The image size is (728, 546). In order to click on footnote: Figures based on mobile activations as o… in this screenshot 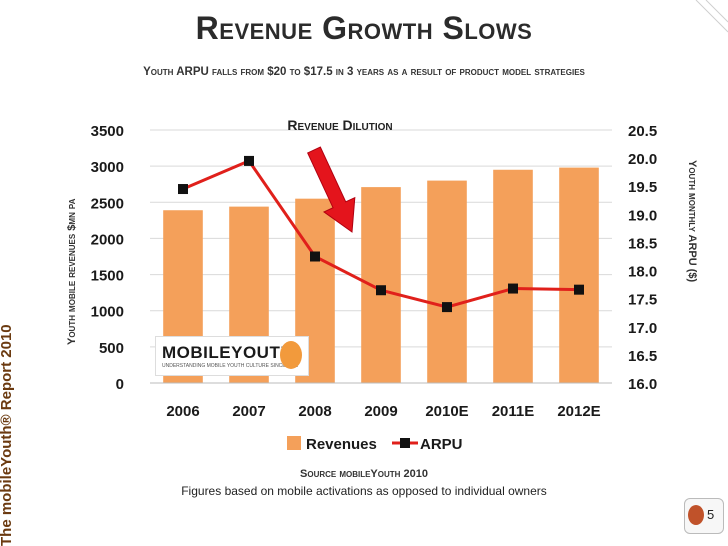, I will do `click(364, 491)`.